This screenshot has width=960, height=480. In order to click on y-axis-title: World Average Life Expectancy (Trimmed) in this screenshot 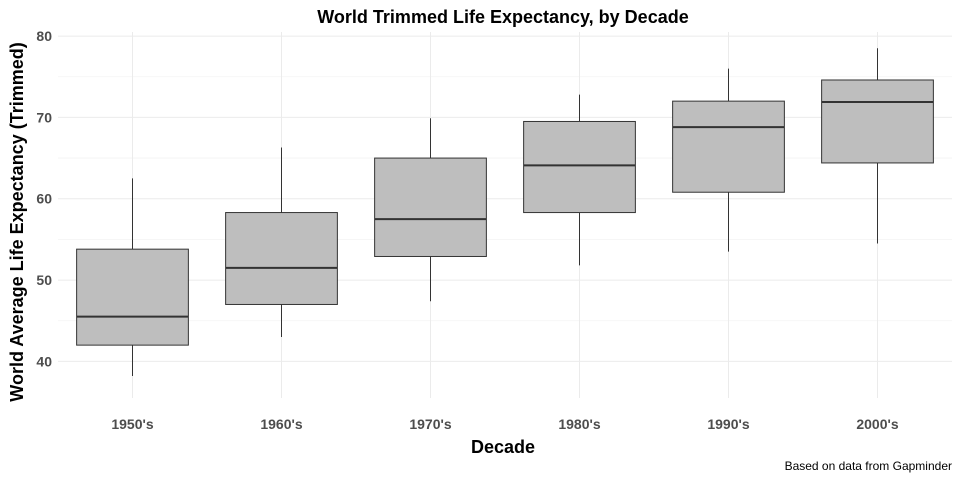, I will do `click(17, 221)`.